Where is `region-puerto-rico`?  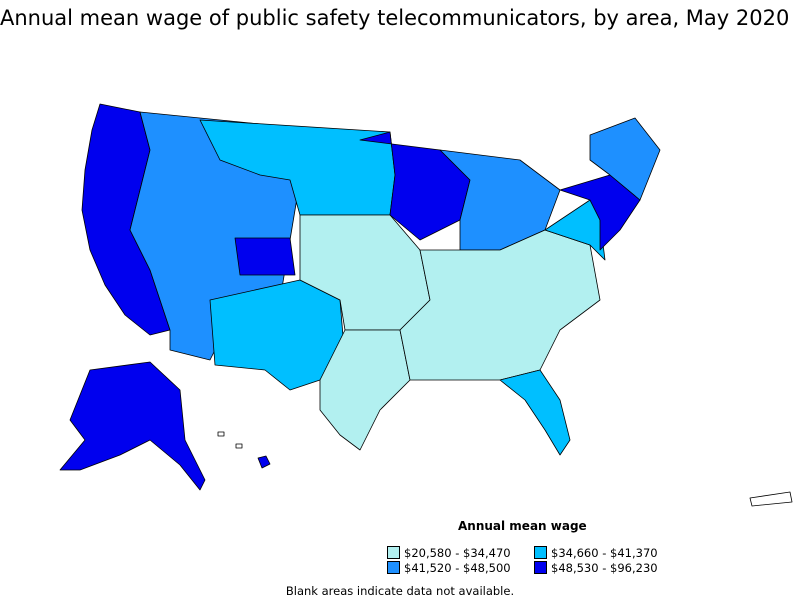
region-puerto-rico is located at coordinates (771, 499).